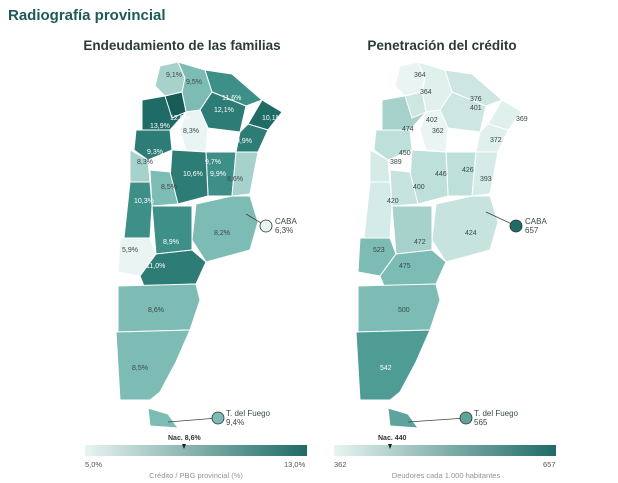 This screenshot has width=618, height=483. Describe the element at coordinates (94, 464) in the screenshot. I see `scale-min-indebtedness: 5,0%` at that location.